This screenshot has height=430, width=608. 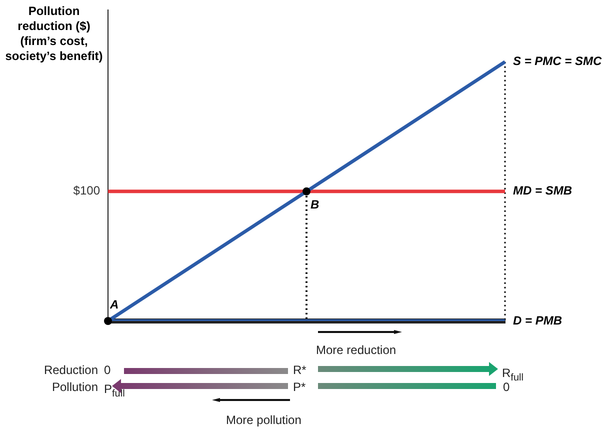 I want to click on series-label: D = PMB, so click(x=537, y=320).